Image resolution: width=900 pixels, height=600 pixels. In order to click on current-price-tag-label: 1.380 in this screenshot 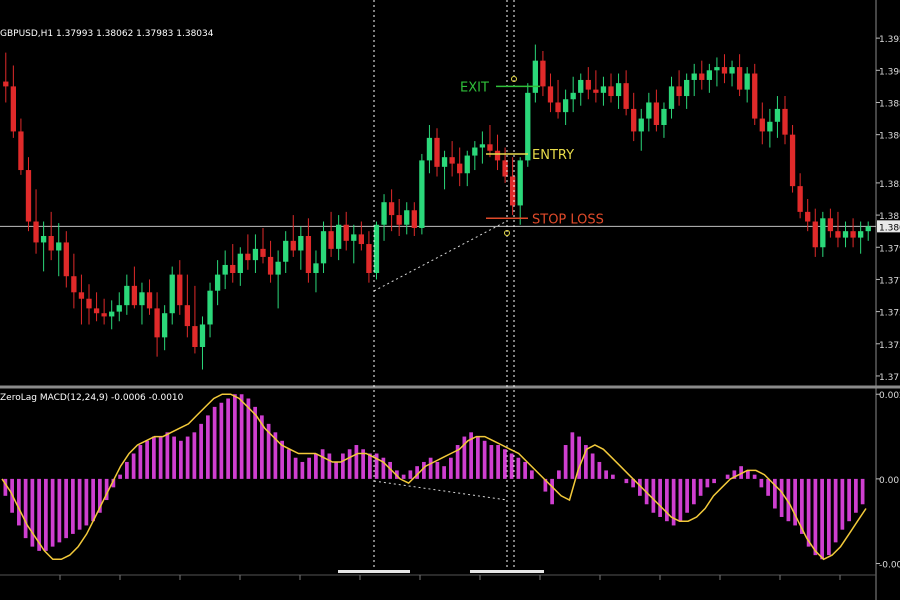, I will do `click(889, 228)`.